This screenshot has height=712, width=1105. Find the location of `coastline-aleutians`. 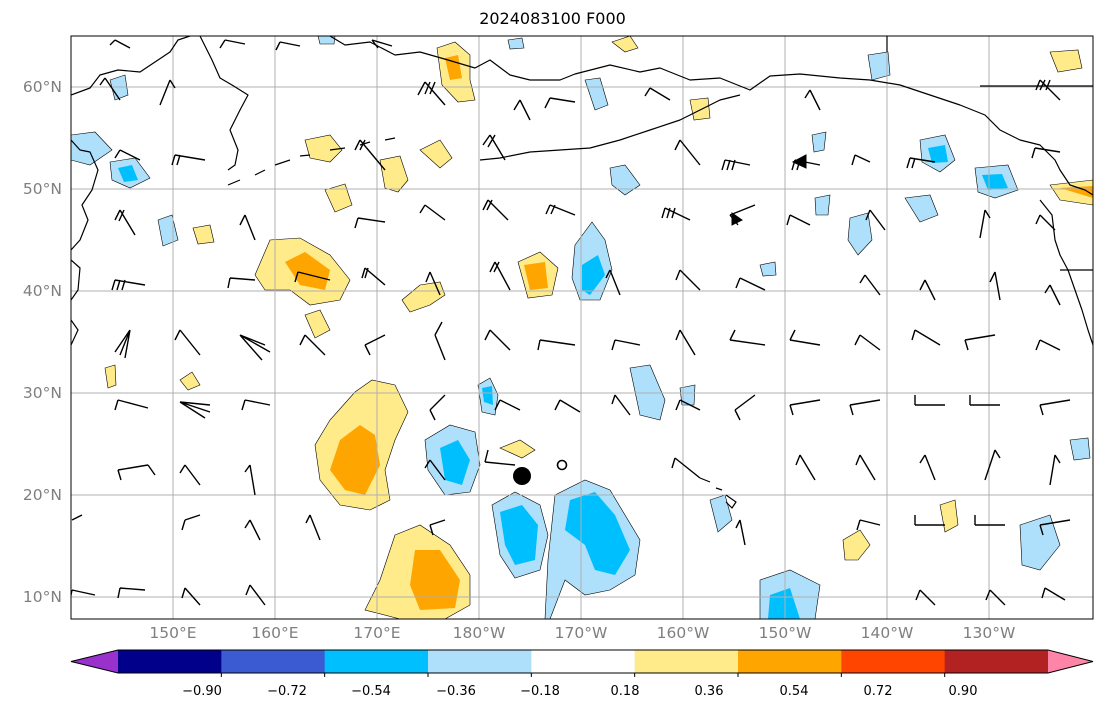

coastline-aleutians is located at coordinates (311, 161).